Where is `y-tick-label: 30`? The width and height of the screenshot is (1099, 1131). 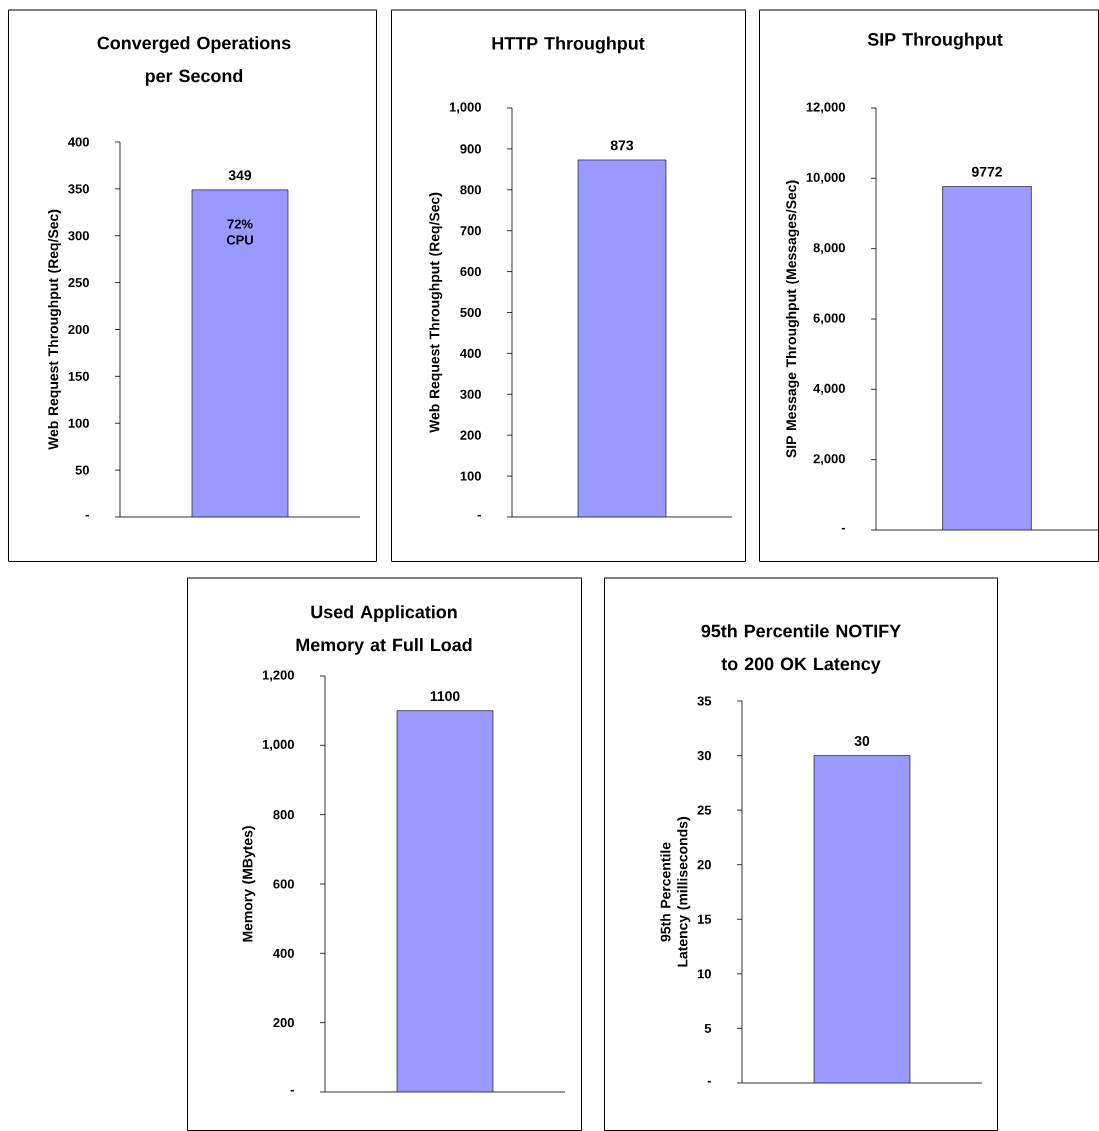
y-tick-label: 30 is located at coordinates (704, 755).